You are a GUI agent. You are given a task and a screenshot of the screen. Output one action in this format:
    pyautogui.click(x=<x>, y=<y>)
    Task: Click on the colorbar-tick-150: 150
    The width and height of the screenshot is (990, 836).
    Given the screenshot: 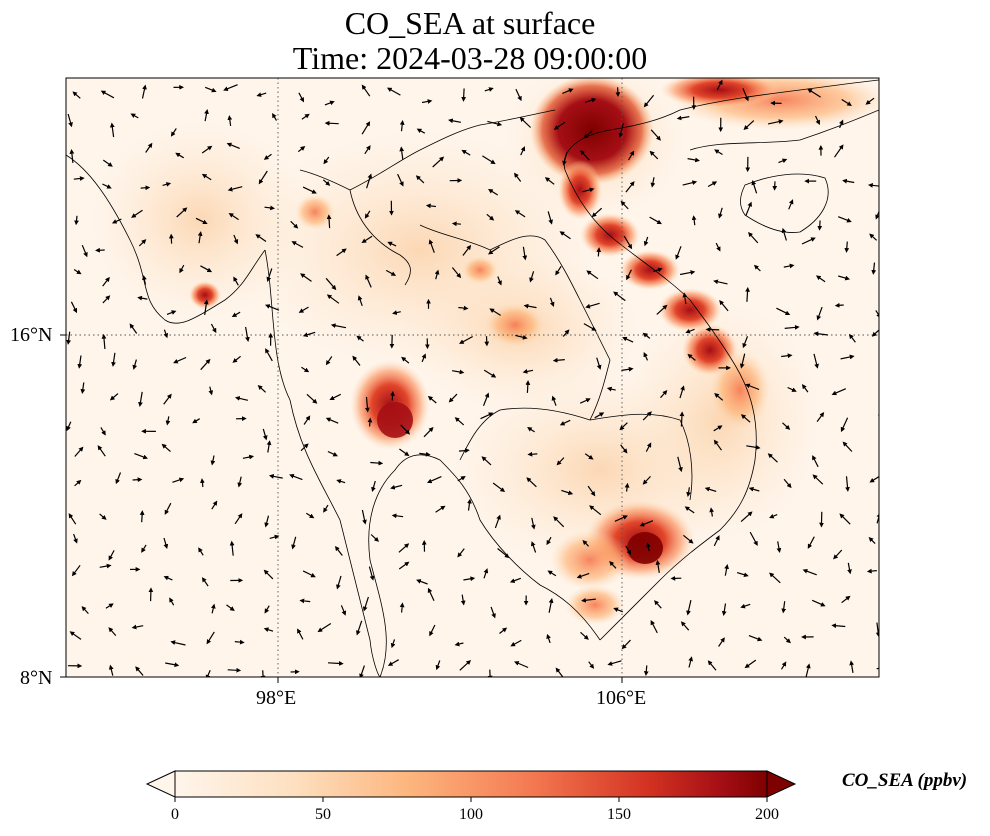 What is the action you would take?
    pyautogui.click(x=619, y=814)
    